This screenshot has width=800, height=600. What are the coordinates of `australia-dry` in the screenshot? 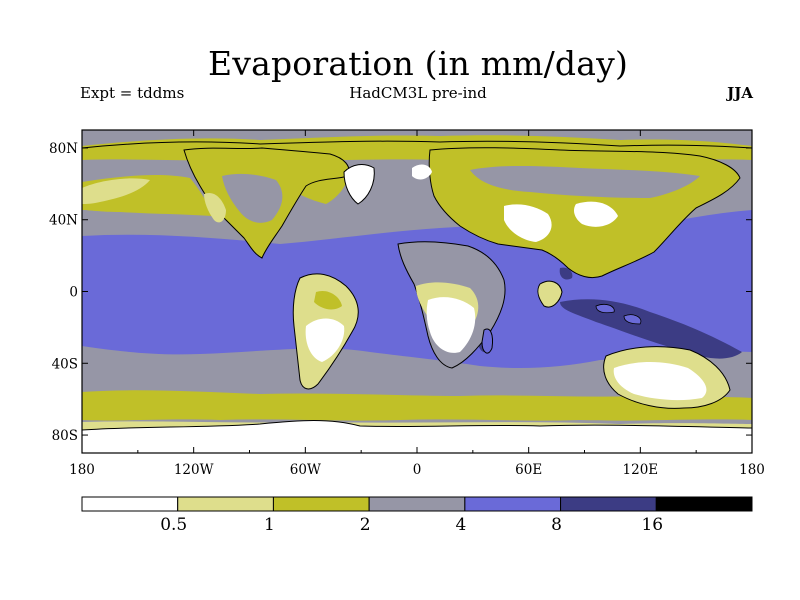 It's located at (660, 381).